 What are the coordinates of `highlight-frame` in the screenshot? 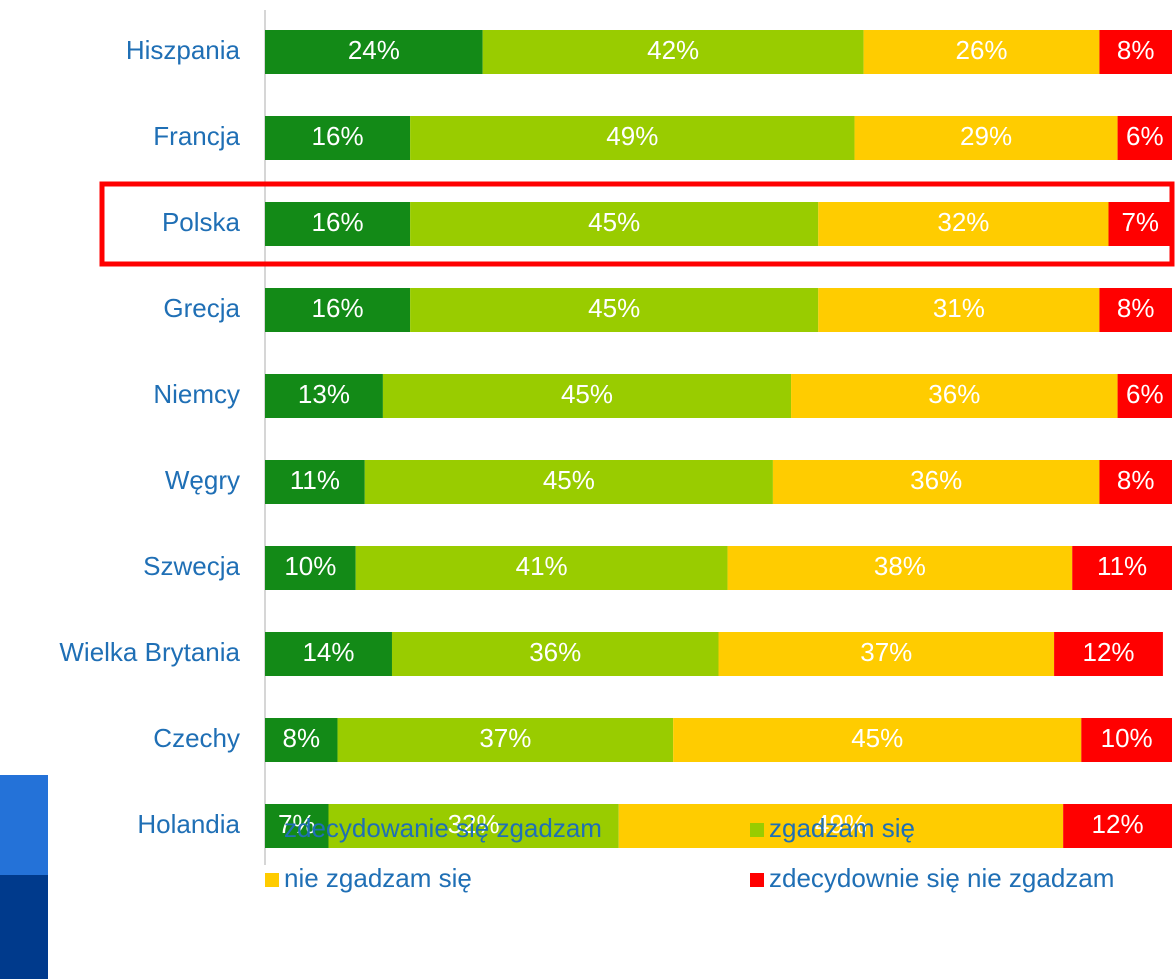 It's located at (637, 224).